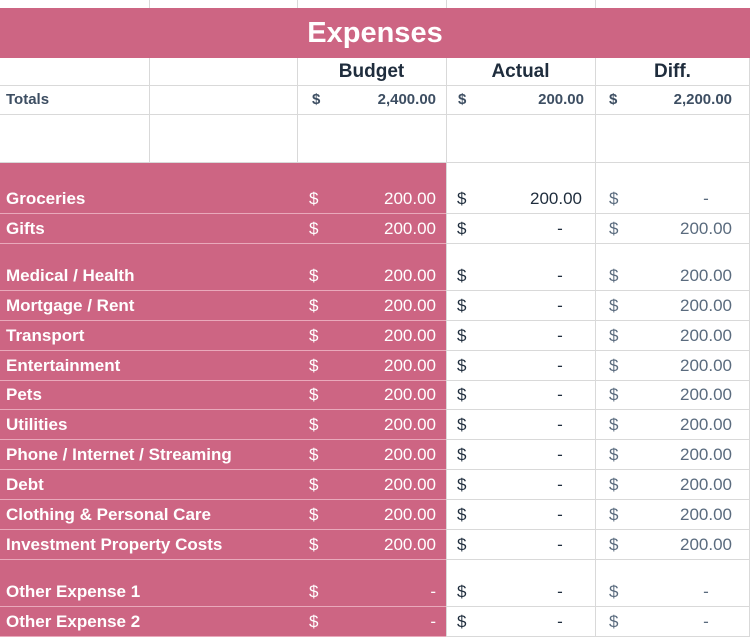  I want to click on category-label: Clothing & Personal Care, so click(108, 514).